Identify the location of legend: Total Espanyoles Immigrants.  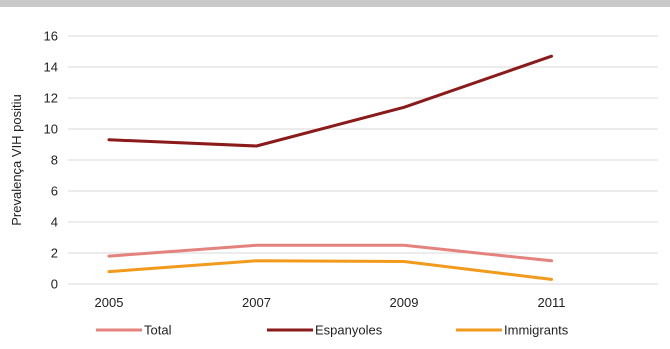
(332, 330).